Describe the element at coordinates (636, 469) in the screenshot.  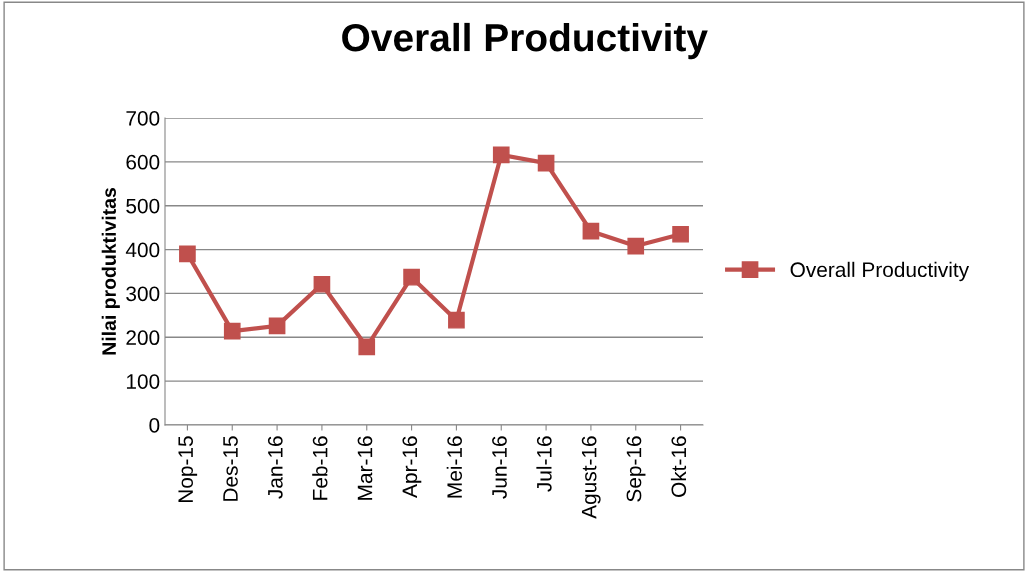
I see `x-tick-label: Sep-16` at that location.